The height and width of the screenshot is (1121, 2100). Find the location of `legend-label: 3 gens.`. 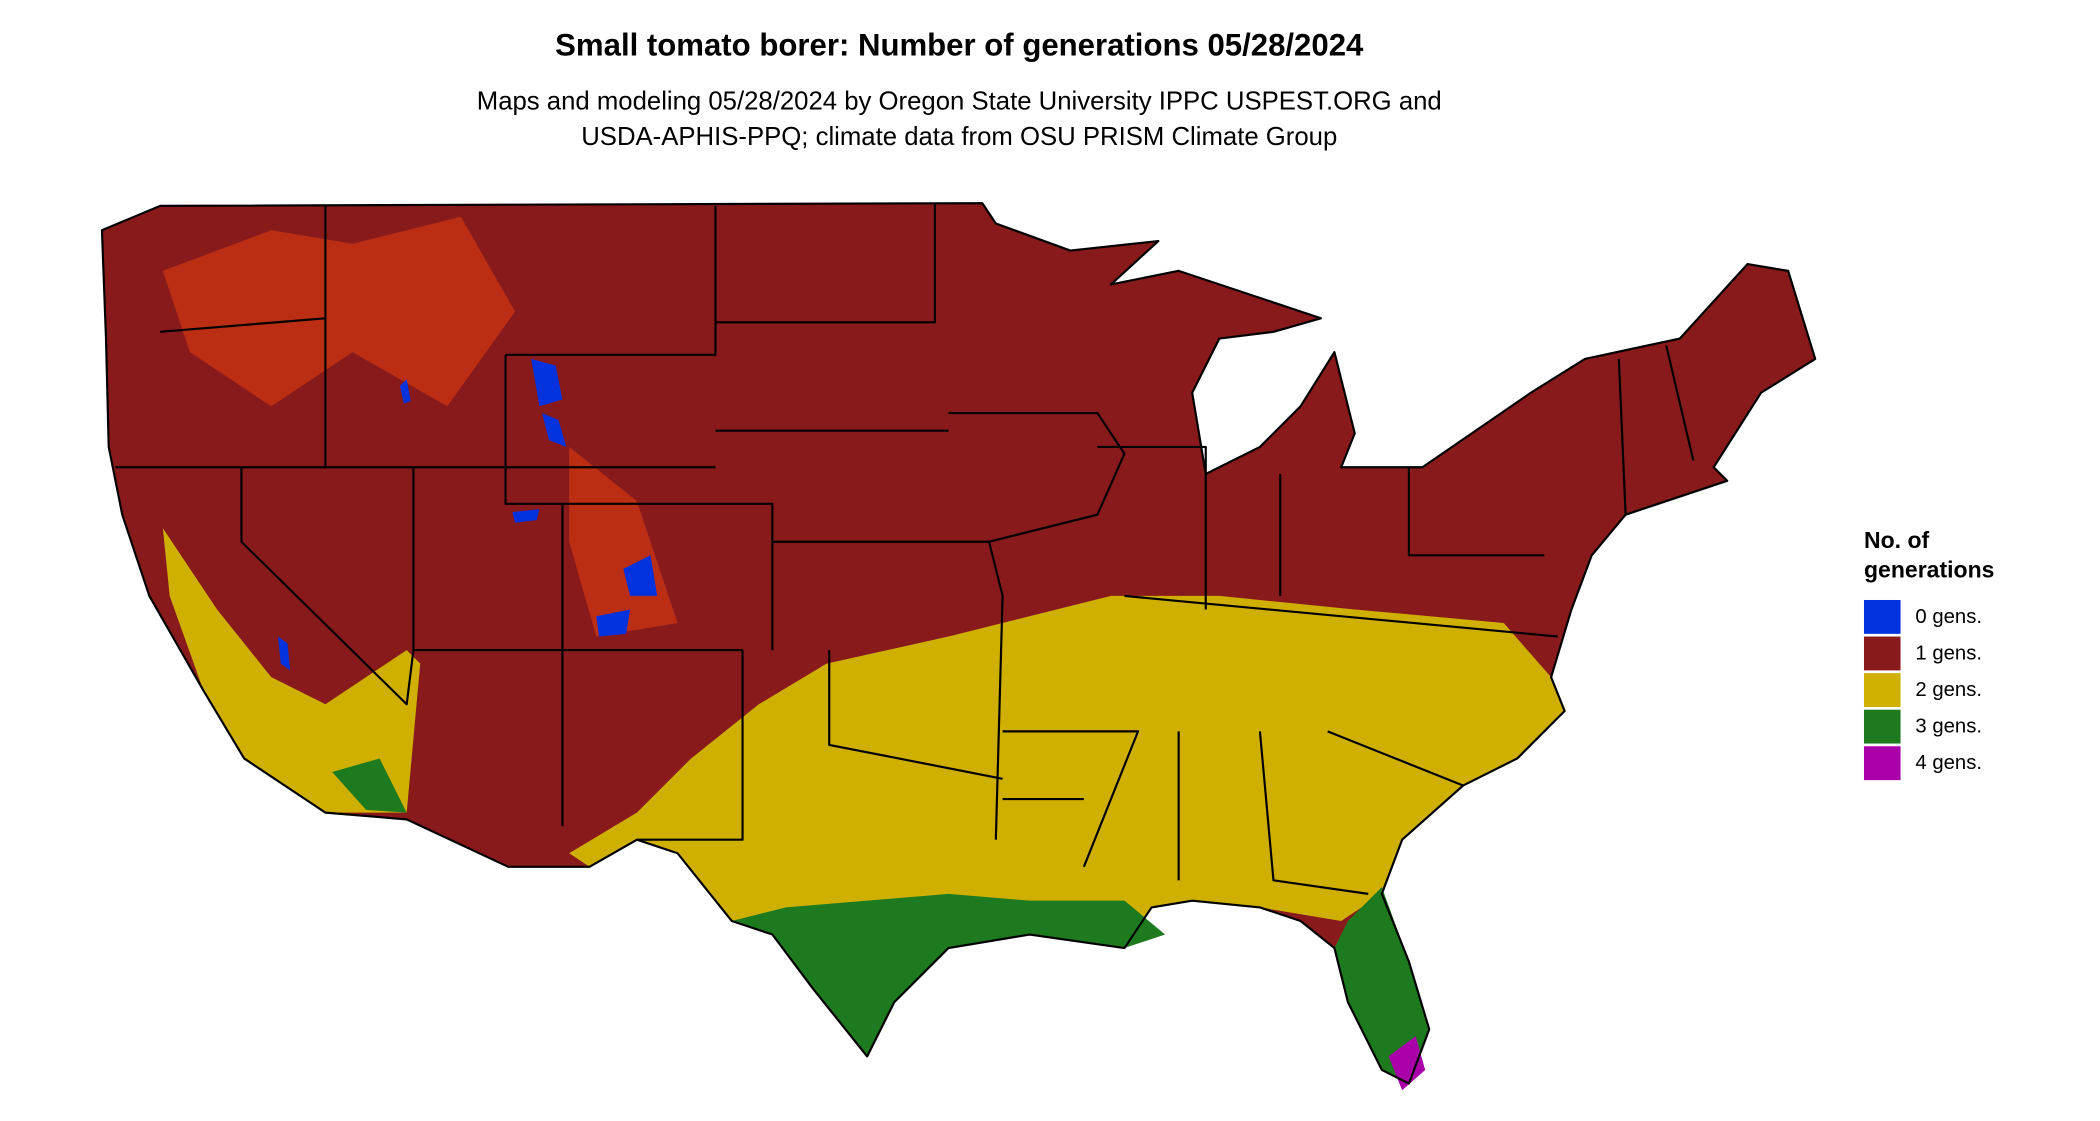

legend-label: 3 gens. is located at coordinates (1948, 727).